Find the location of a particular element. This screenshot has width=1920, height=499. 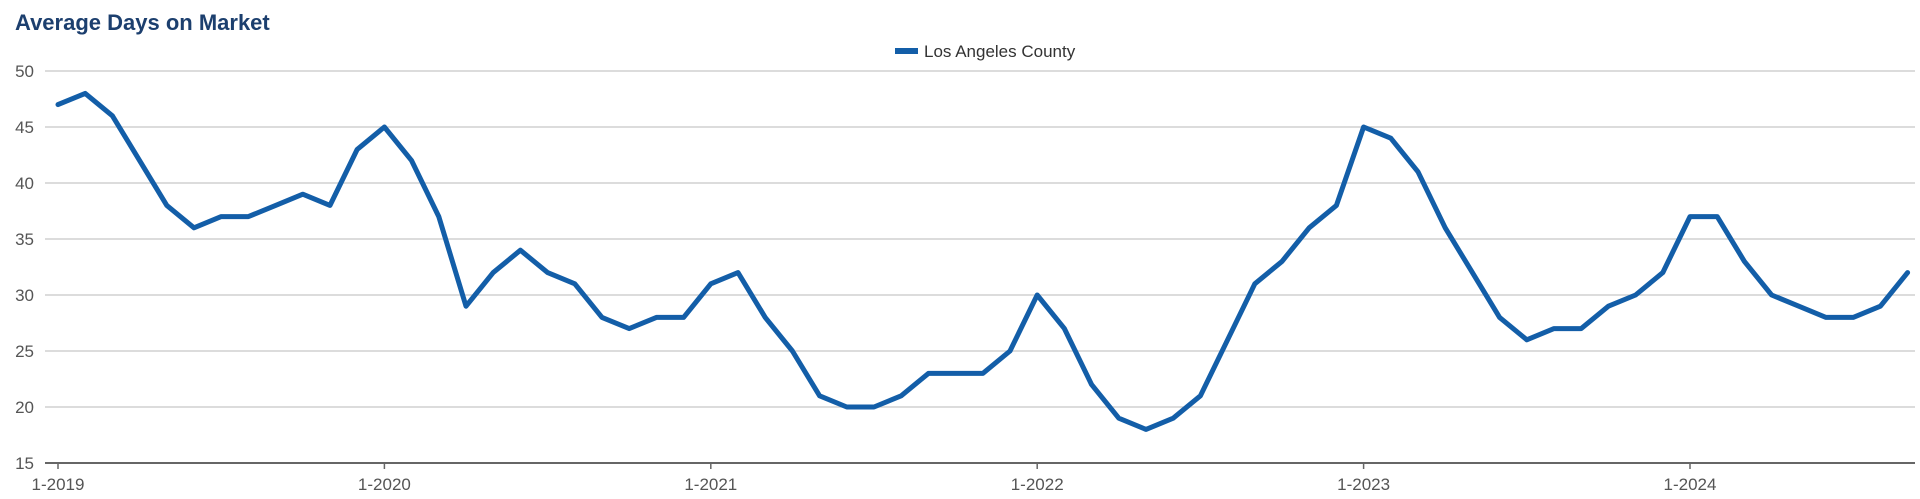

y-tick-label: 15 is located at coordinates (24, 463).